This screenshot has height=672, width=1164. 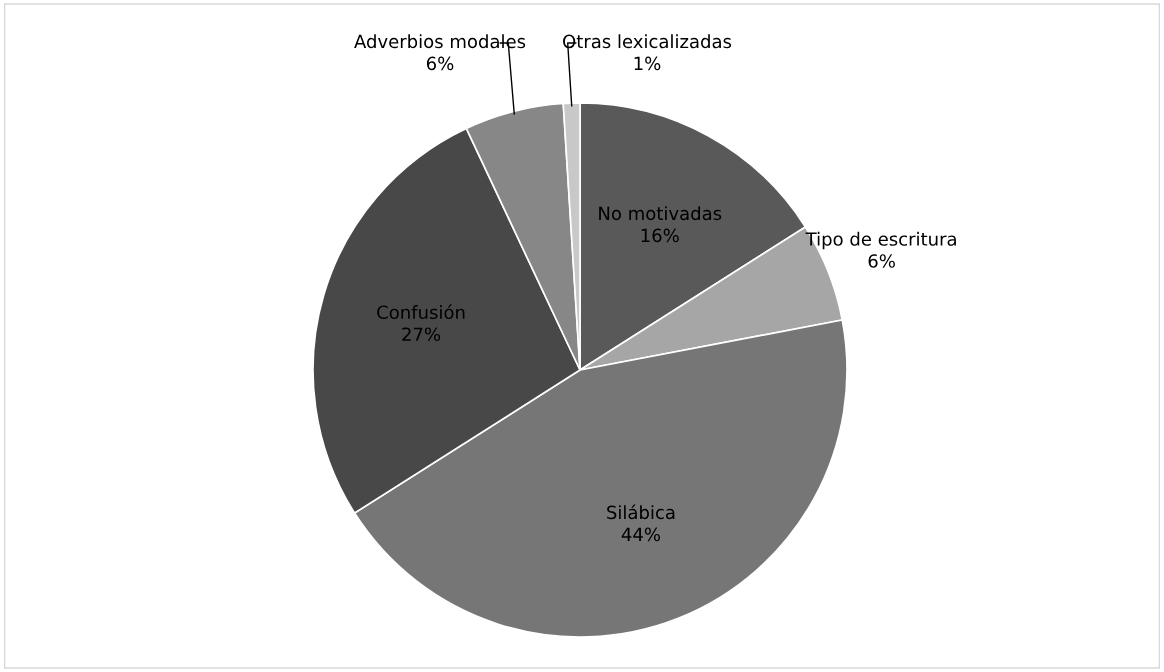 What do you see at coordinates (421, 334) in the screenshot?
I see `data-label: 27%` at bounding box center [421, 334].